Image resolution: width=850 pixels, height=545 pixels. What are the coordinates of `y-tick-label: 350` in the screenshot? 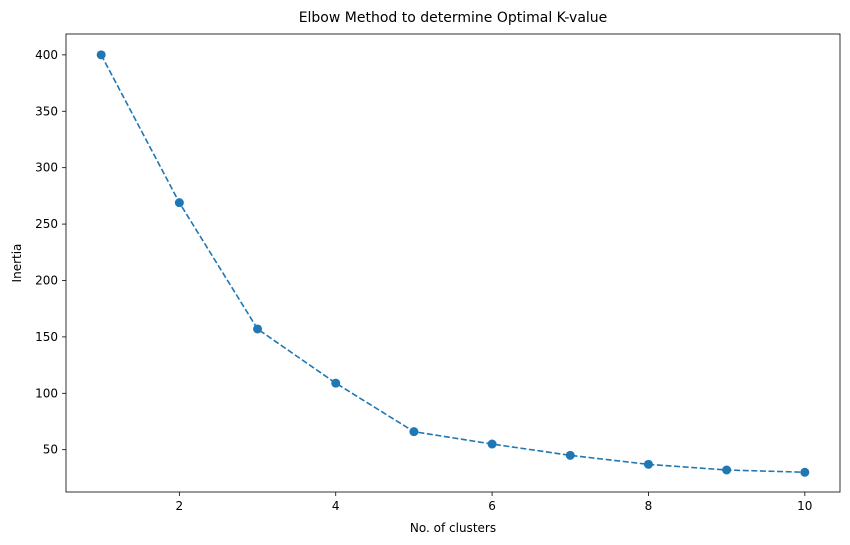 It's located at (46, 111).